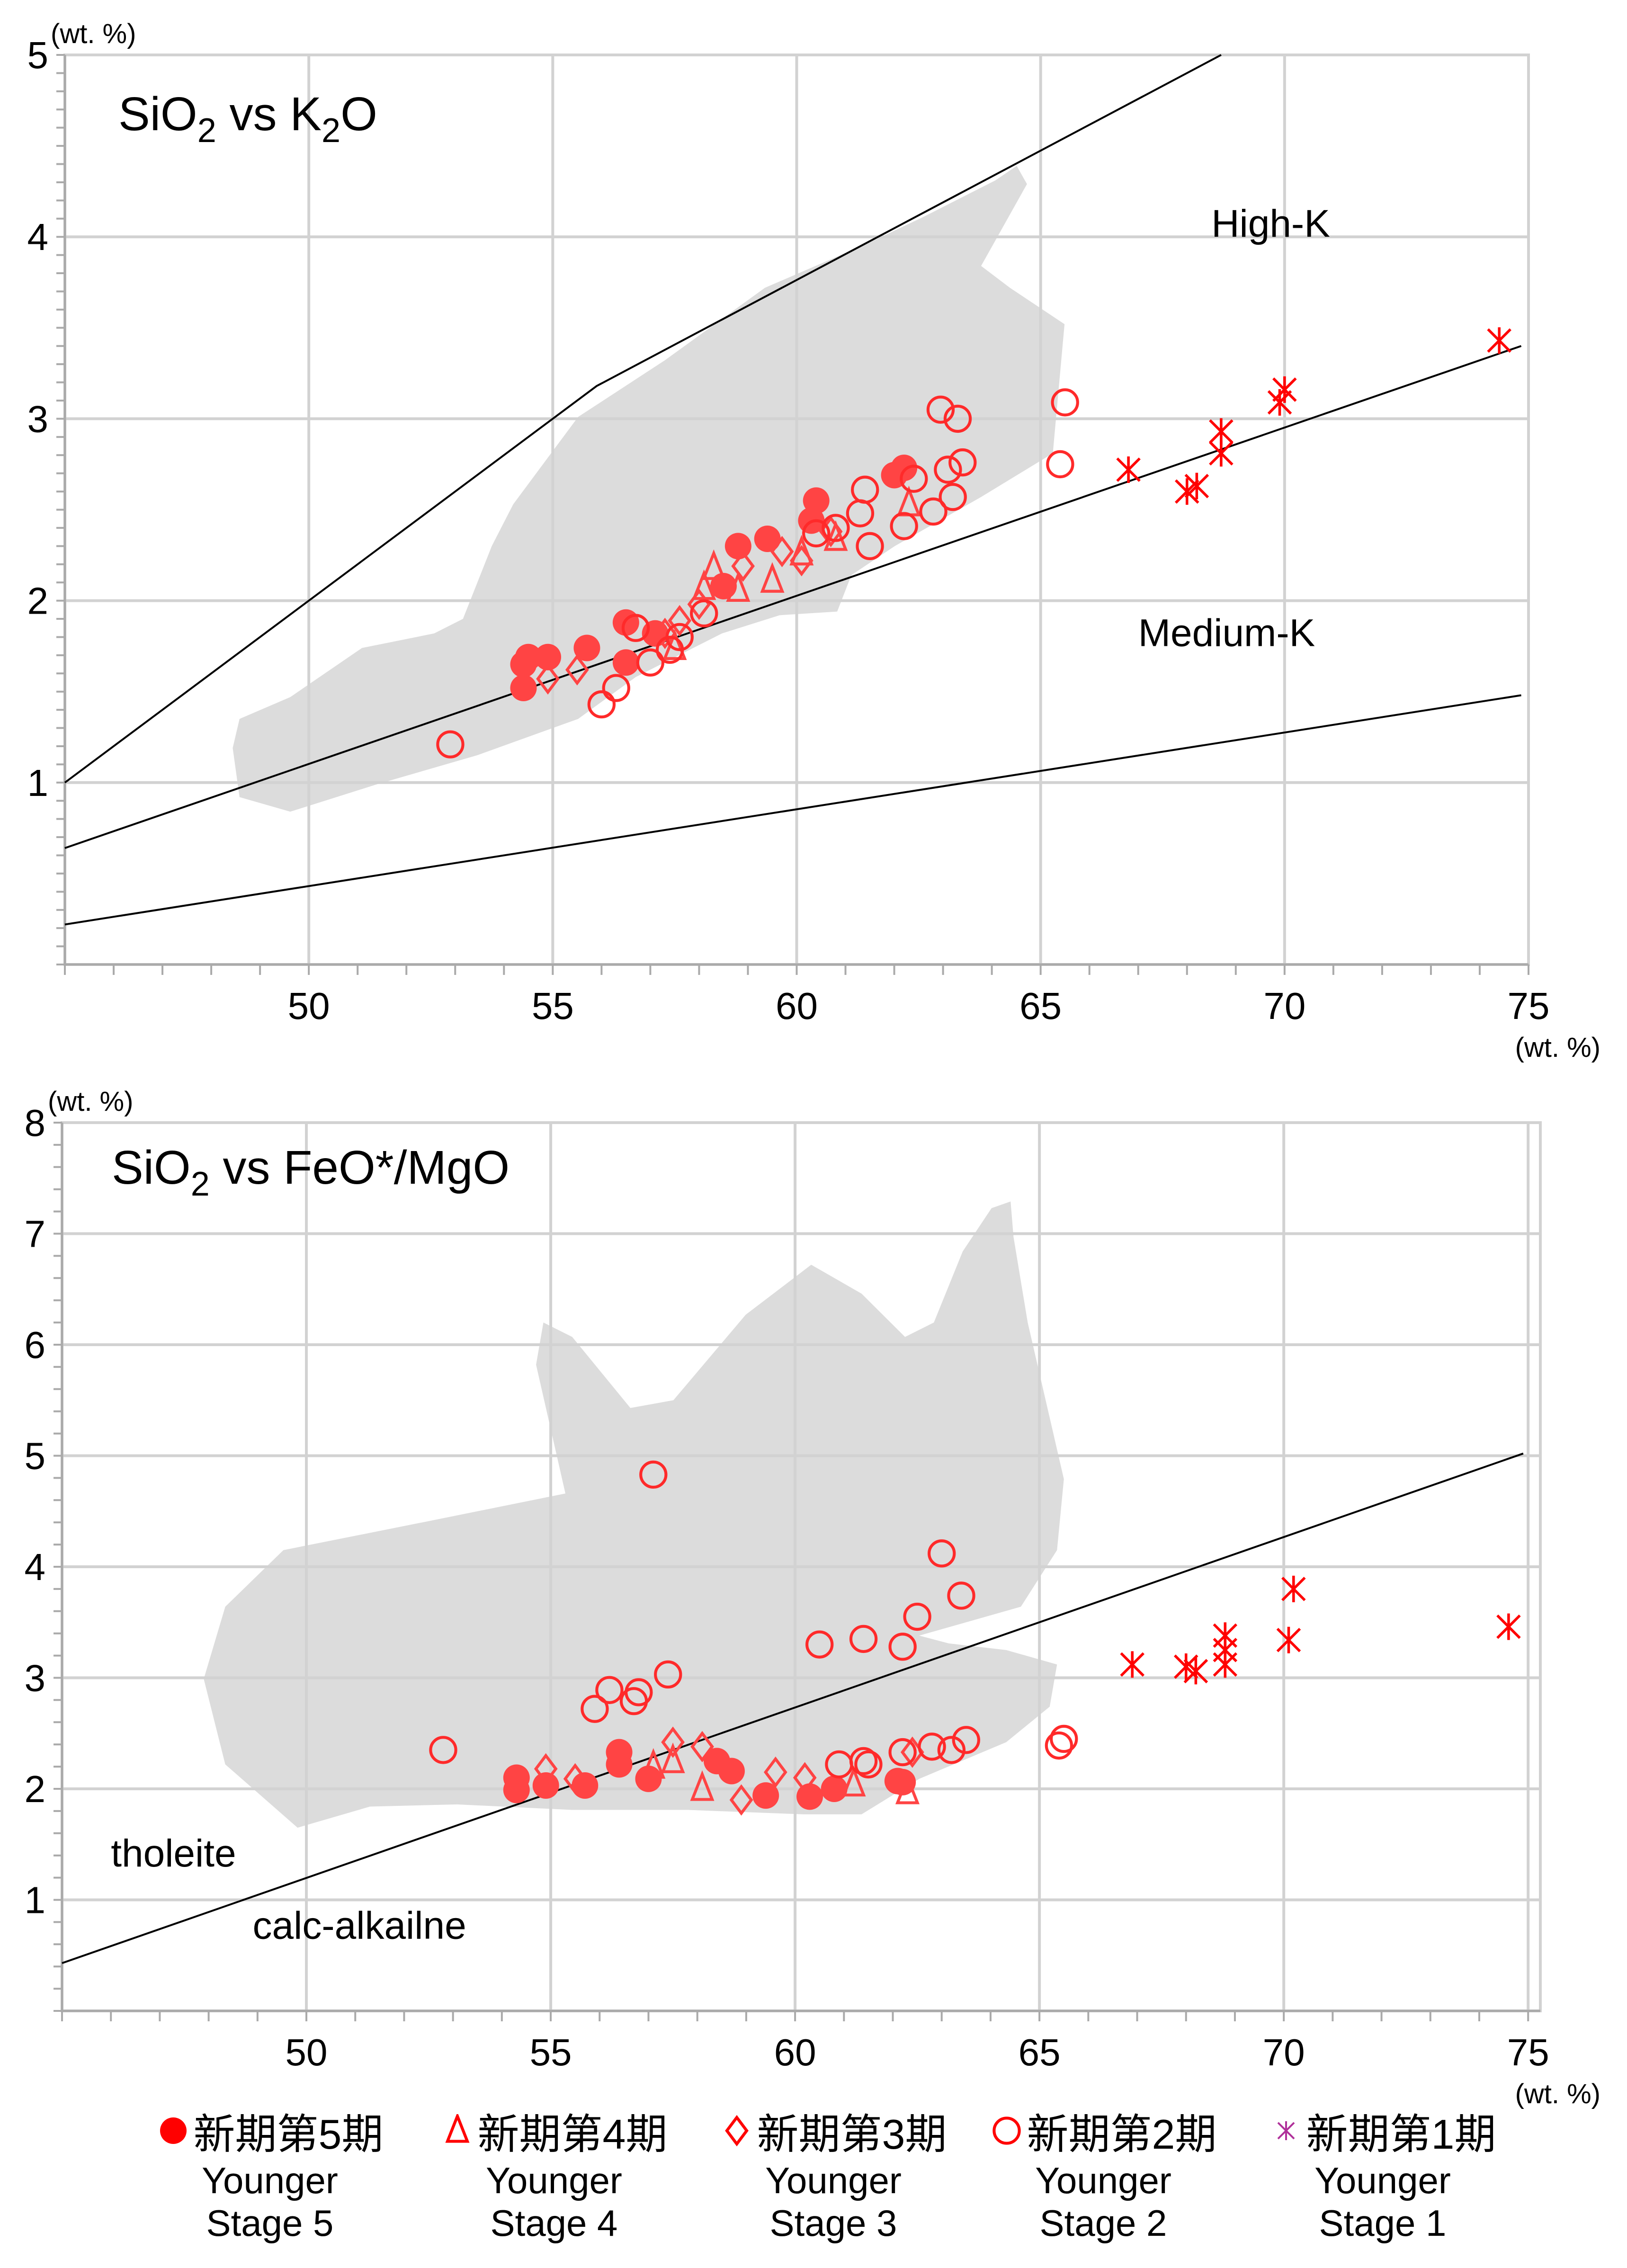  Describe the element at coordinates (833, 2223) in the screenshot. I see `legend-en-label: Stage 3` at that location.